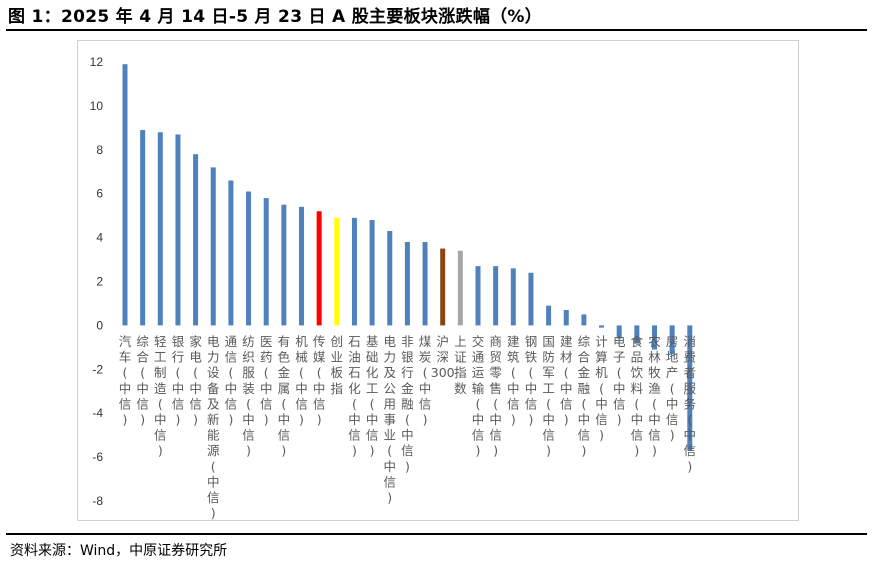  What do you see at coordinates (436, 534) in the screenshot?
I see `bottom-rule` at bounding box center [436, 534].